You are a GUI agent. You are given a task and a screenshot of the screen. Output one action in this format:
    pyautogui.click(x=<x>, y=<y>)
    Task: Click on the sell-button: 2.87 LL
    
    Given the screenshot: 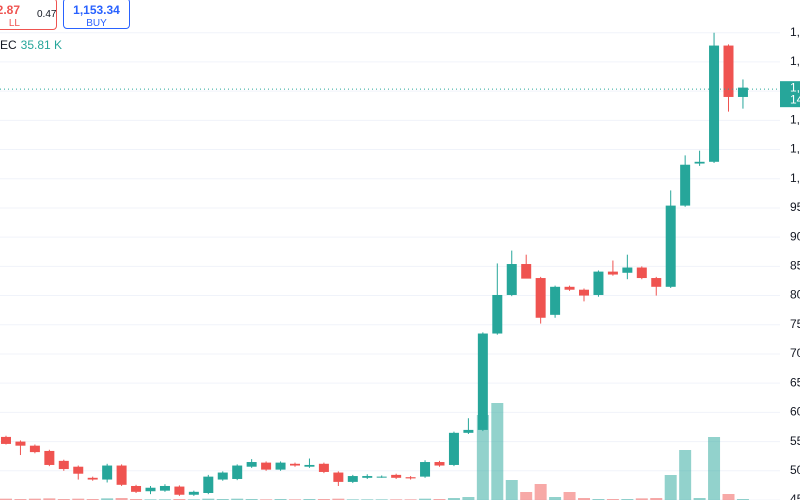 What is the action you would take?
    pyautogui.click(x=28, y=15)
    